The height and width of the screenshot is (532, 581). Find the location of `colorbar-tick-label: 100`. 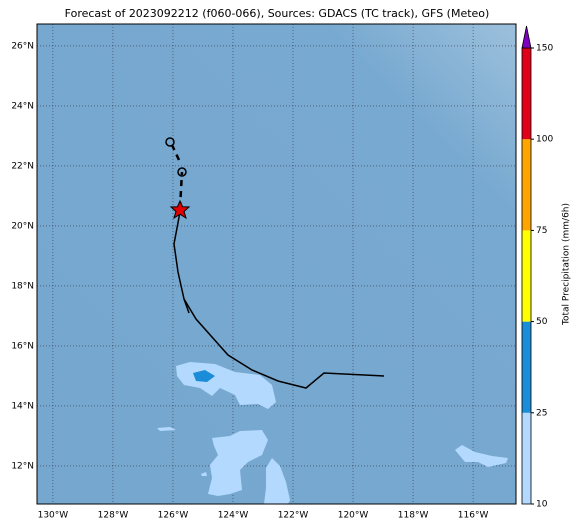

colorbar-tick-label: 100 is located at coordinates (544, 140).